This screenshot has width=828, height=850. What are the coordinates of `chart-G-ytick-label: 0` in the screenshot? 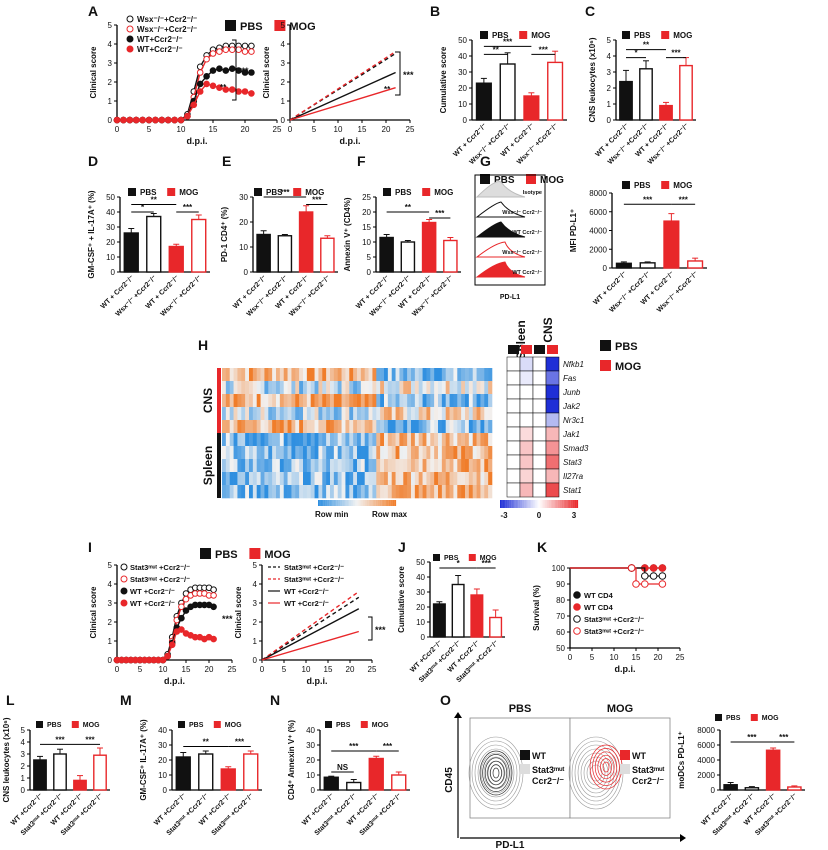 It's located at (605, 268).